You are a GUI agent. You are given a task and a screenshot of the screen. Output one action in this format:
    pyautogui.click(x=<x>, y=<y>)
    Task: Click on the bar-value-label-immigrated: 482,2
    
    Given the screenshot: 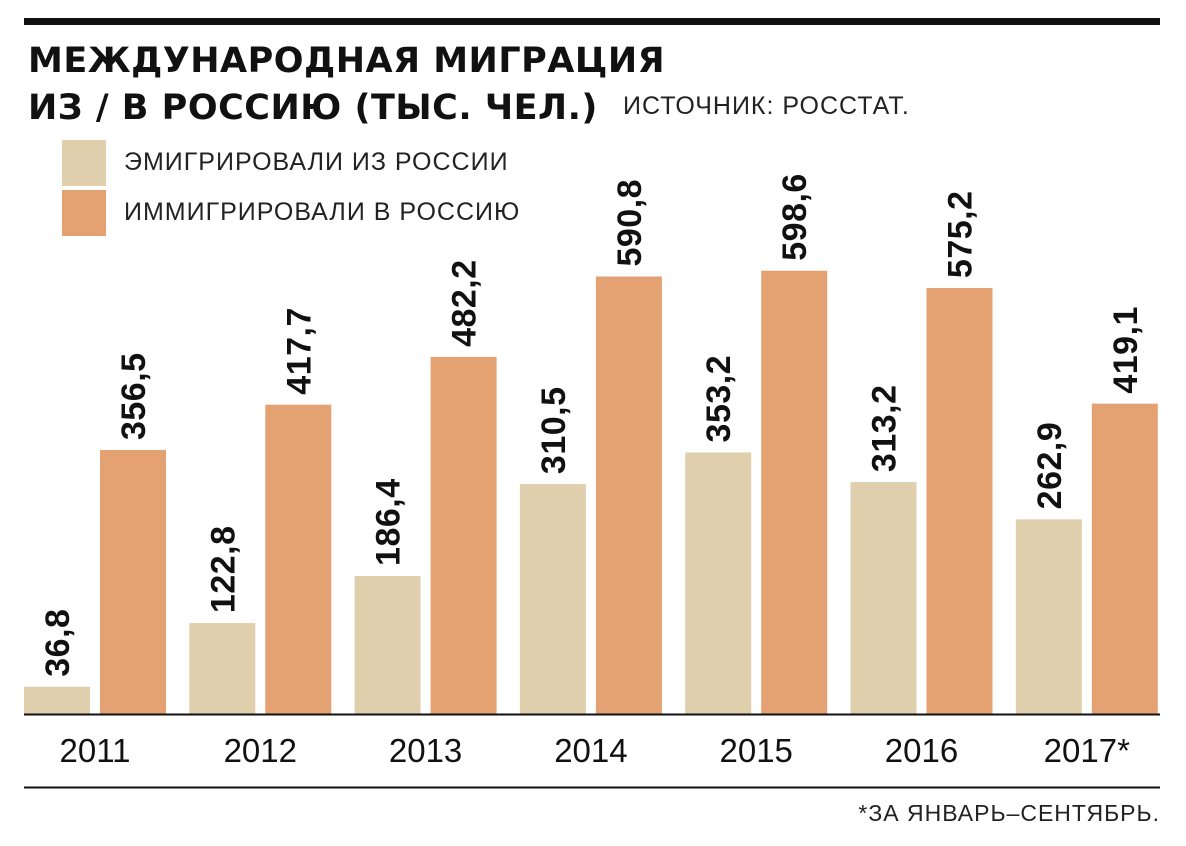 What is the action you would take?
    pyautogui.click(x=465, y=303)
    